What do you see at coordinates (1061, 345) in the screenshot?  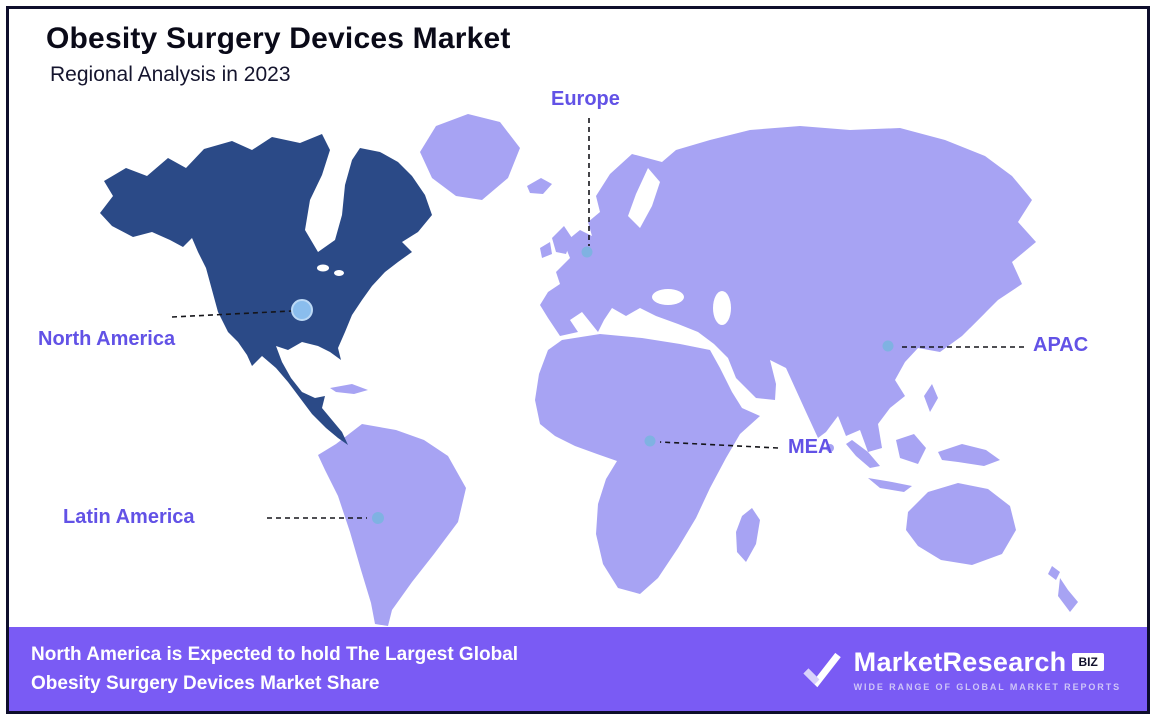 I see `region-label-apac: APAC` at bounding box center [1061, 345].